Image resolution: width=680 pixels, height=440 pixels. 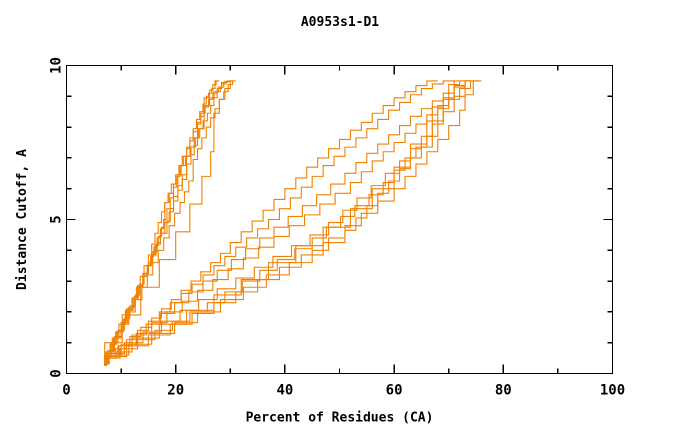 I want to click on y-axis-title: Distance Cutoff, A, so click(x=22, y=219).